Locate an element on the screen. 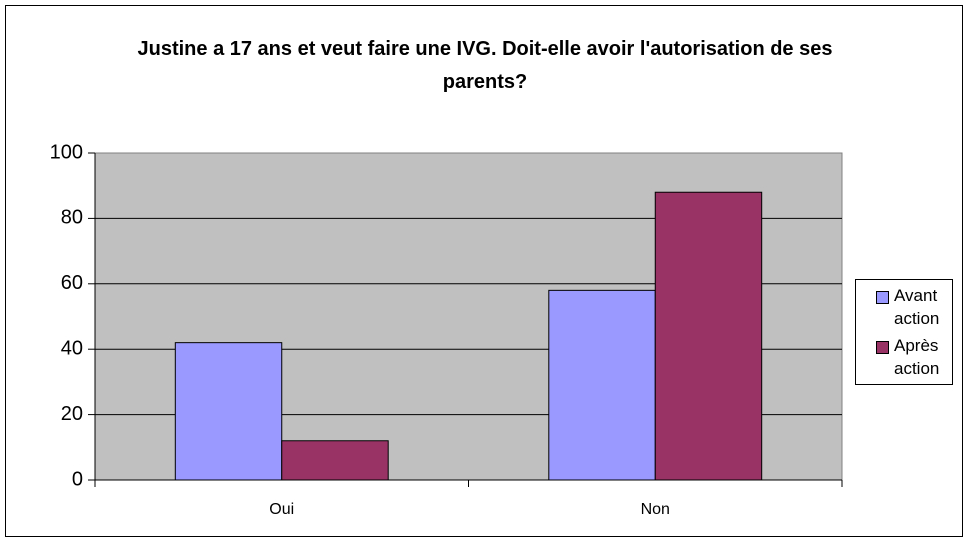 The image size is (969, 542). legend-label: Avant action is located at coordinates (917, 307).